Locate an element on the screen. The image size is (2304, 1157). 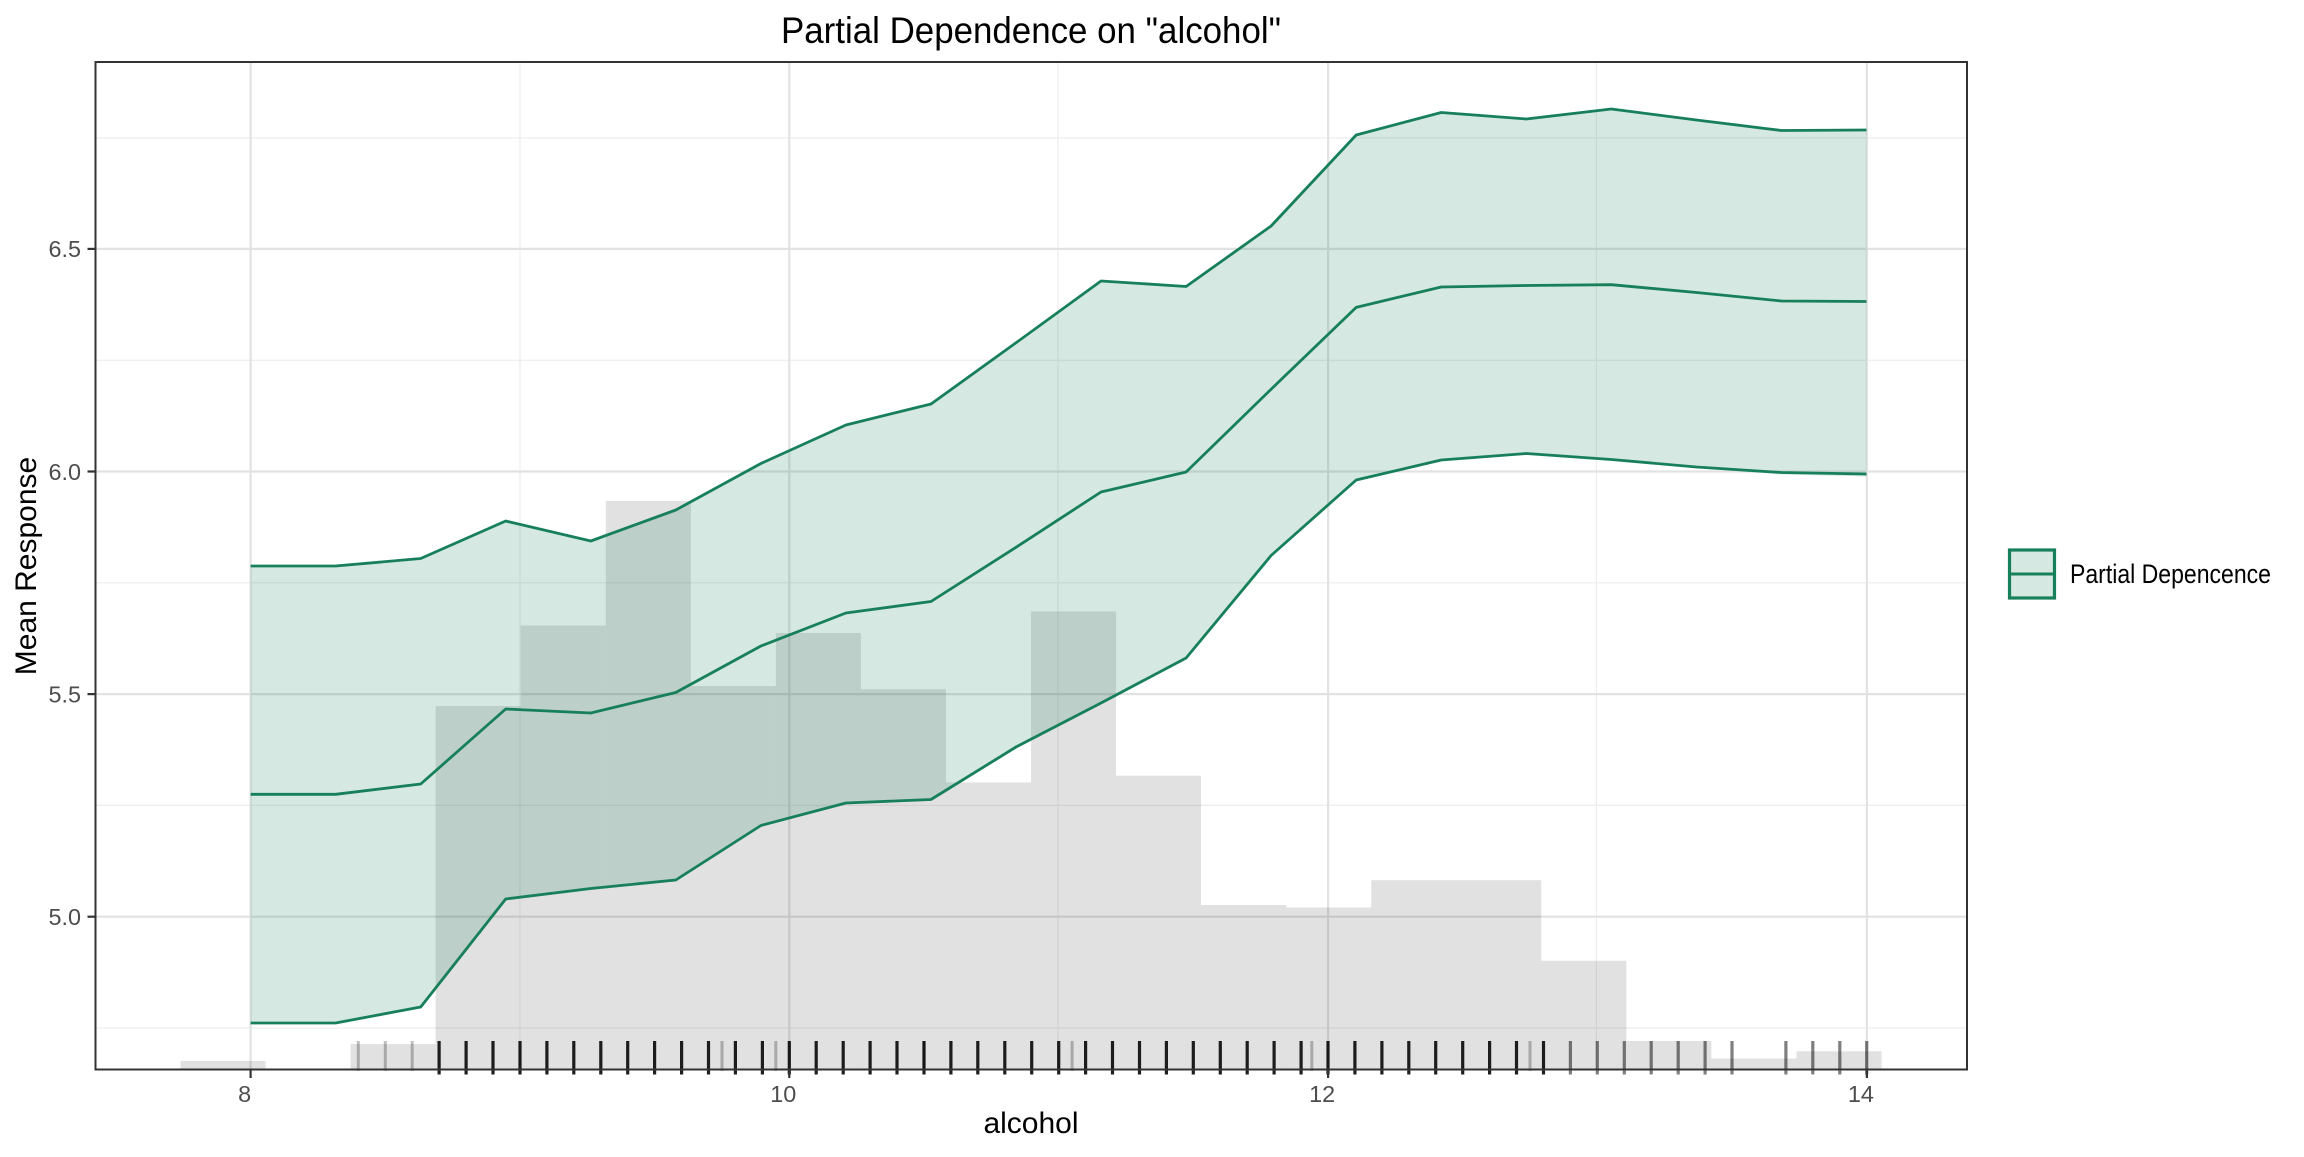
svg-text: 5.5 is located at coordinates (64, 694).